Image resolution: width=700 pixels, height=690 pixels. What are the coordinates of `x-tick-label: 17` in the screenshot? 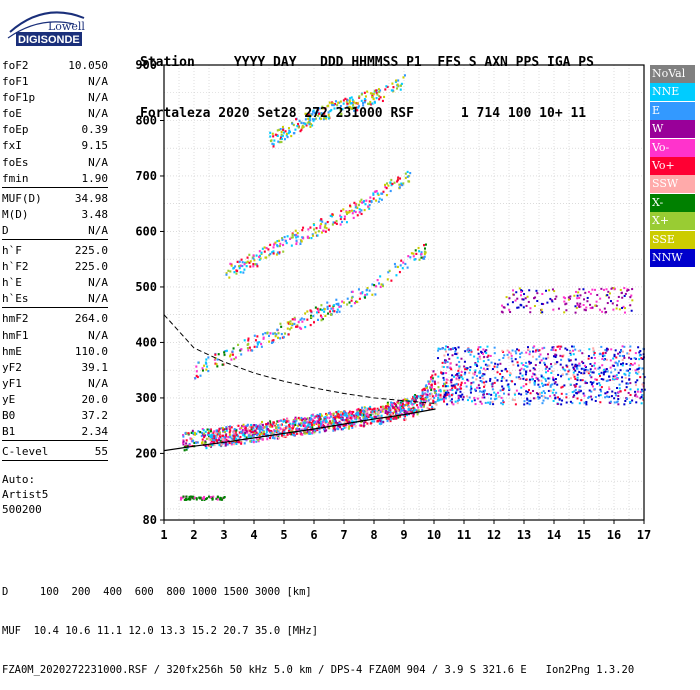 It's located at (644, 535).